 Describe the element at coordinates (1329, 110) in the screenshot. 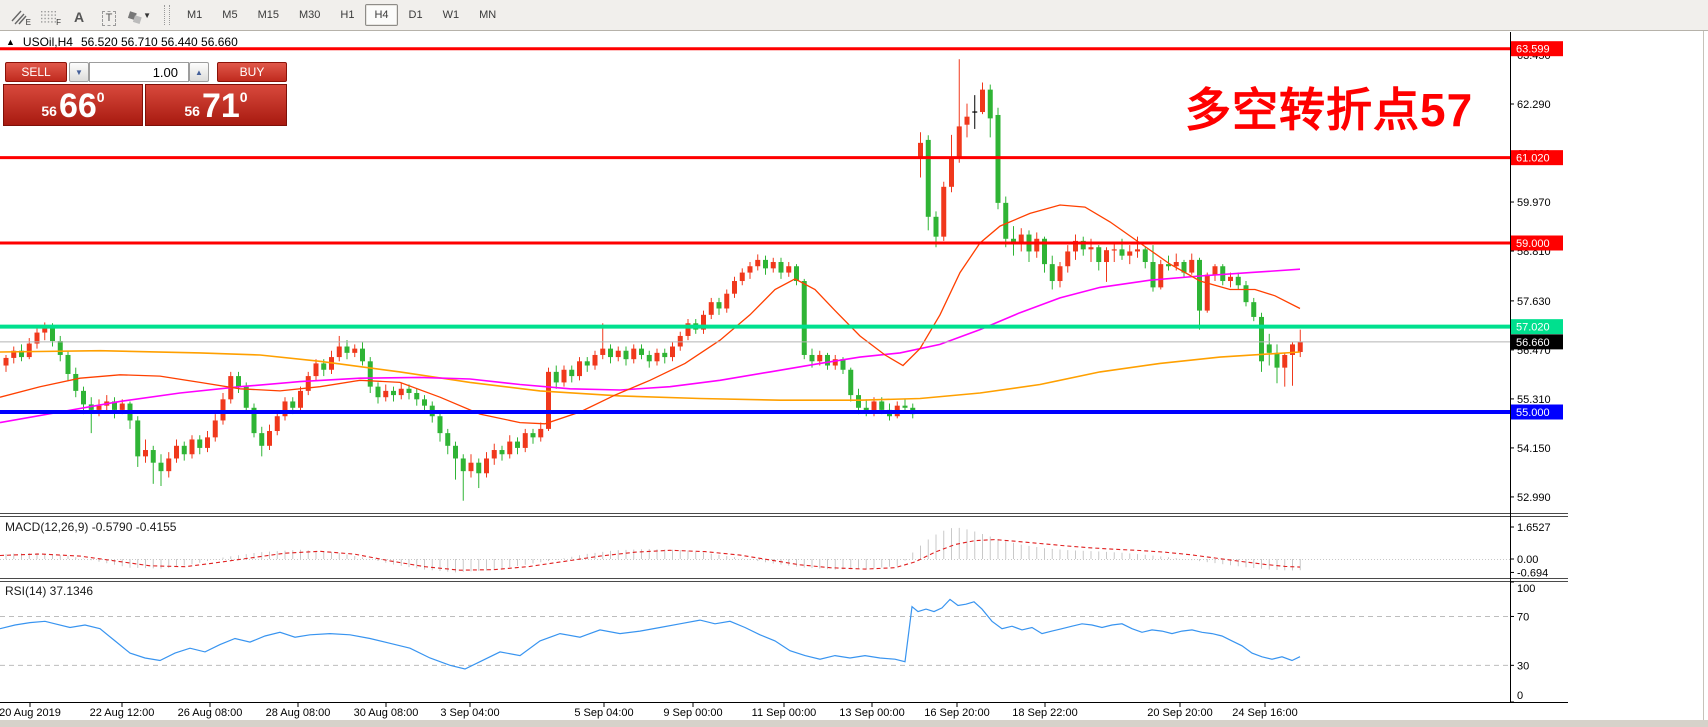

I see `annotation-text: 多空转折点57` at that location.